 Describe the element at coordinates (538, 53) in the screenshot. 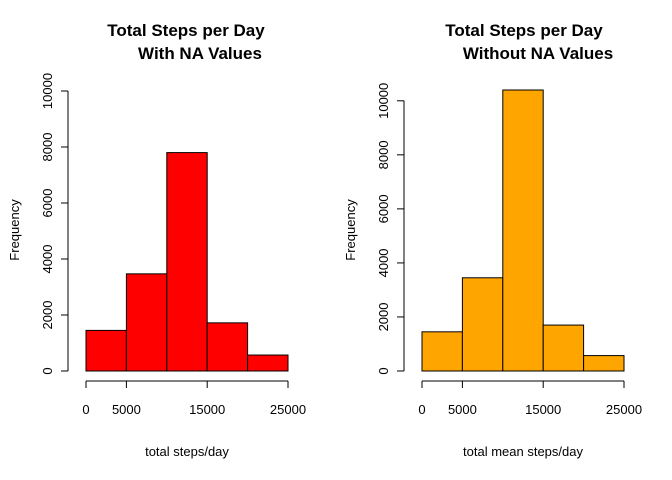

I see `chart-subtitle: Without NA Values` at that location.